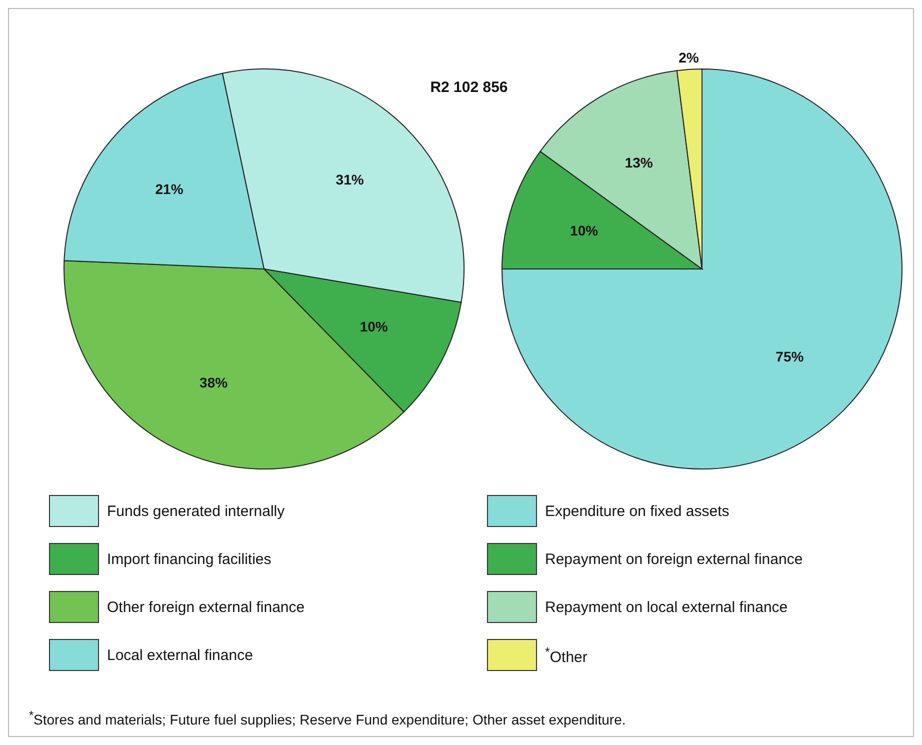 The width and height of the screenshot is (922, 745). What do you see at coordinates (350, 180) in the screenshot?
I see `data-label: 31%` at bounding box center [350, 180].